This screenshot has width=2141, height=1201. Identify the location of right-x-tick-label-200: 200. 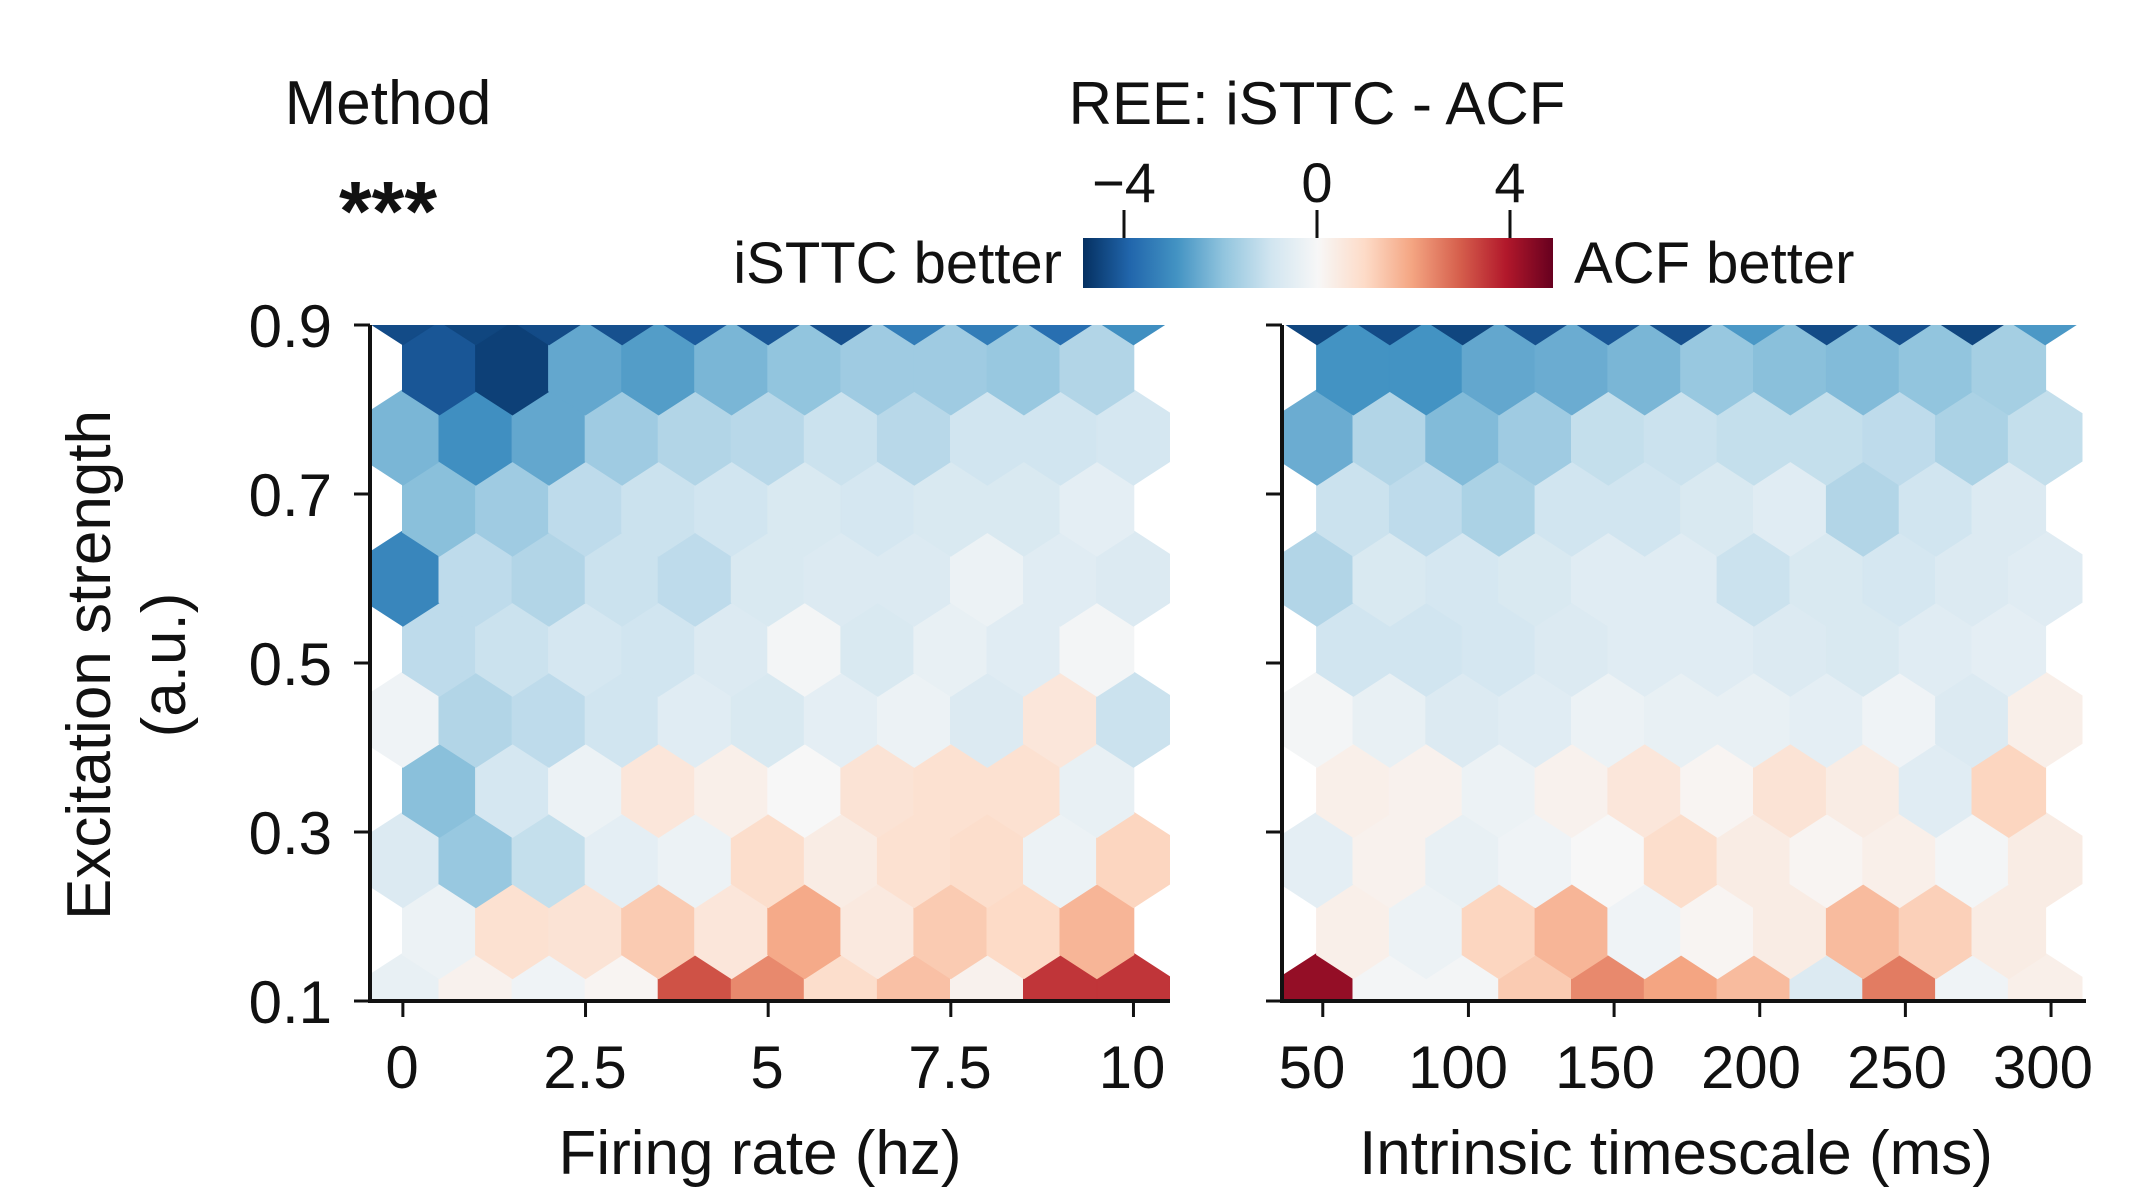
(1751, 1067).